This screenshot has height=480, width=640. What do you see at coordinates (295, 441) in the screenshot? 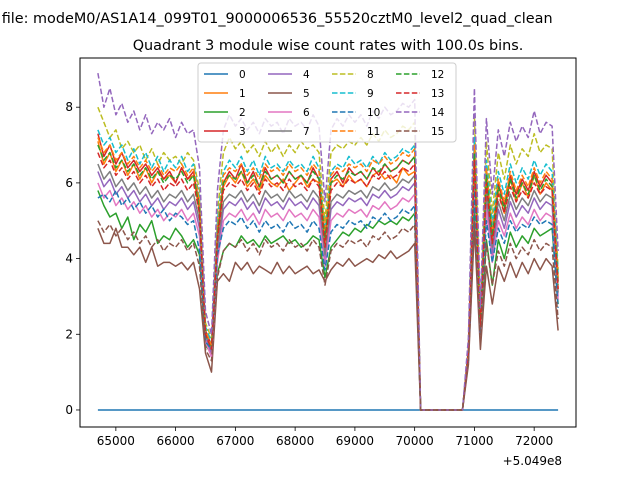
I see `x-tick-label: 68000` at bounding box center [295, 441].